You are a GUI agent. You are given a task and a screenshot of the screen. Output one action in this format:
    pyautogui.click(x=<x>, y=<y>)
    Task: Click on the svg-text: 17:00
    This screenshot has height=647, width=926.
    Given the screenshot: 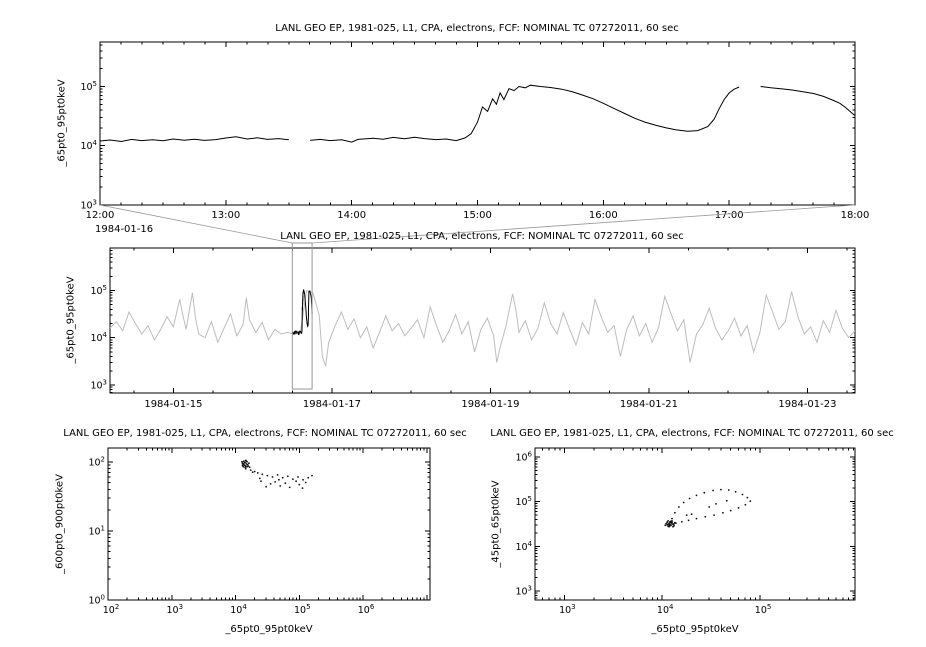 What is the action you would take?
    pyautogui.click(x=729, y=215)
    